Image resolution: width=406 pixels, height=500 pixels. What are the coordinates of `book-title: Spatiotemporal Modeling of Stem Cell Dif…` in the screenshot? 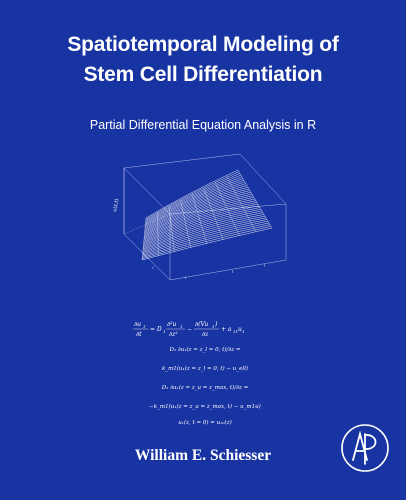 It's located at (203, 60).